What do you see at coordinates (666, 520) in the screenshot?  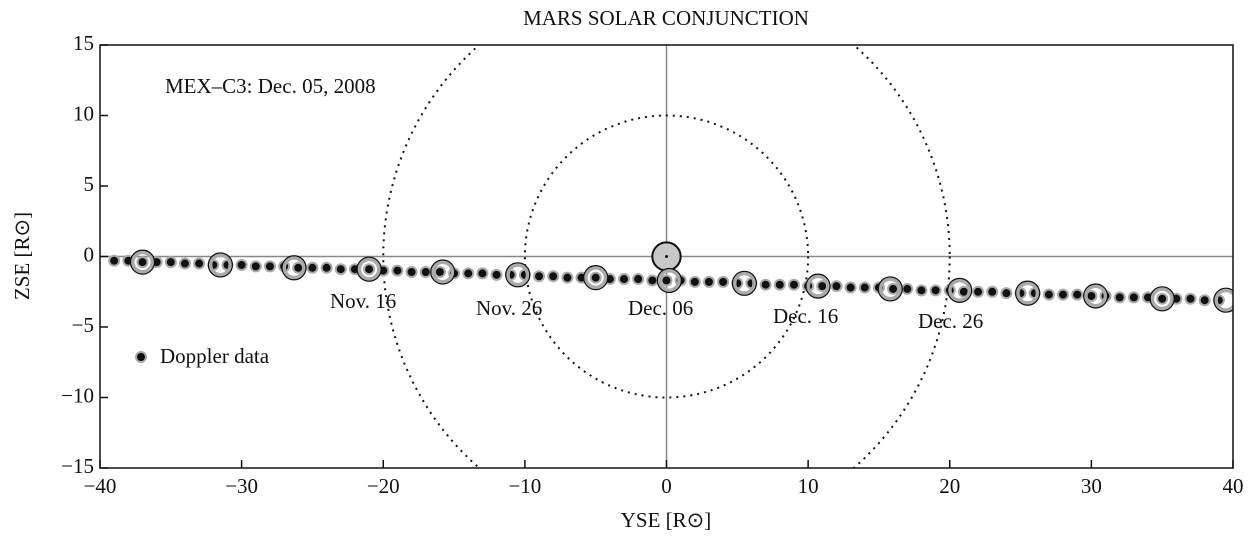 I see `x-axis-label: YSE [R⊙]` at bounding box center [666, 520].